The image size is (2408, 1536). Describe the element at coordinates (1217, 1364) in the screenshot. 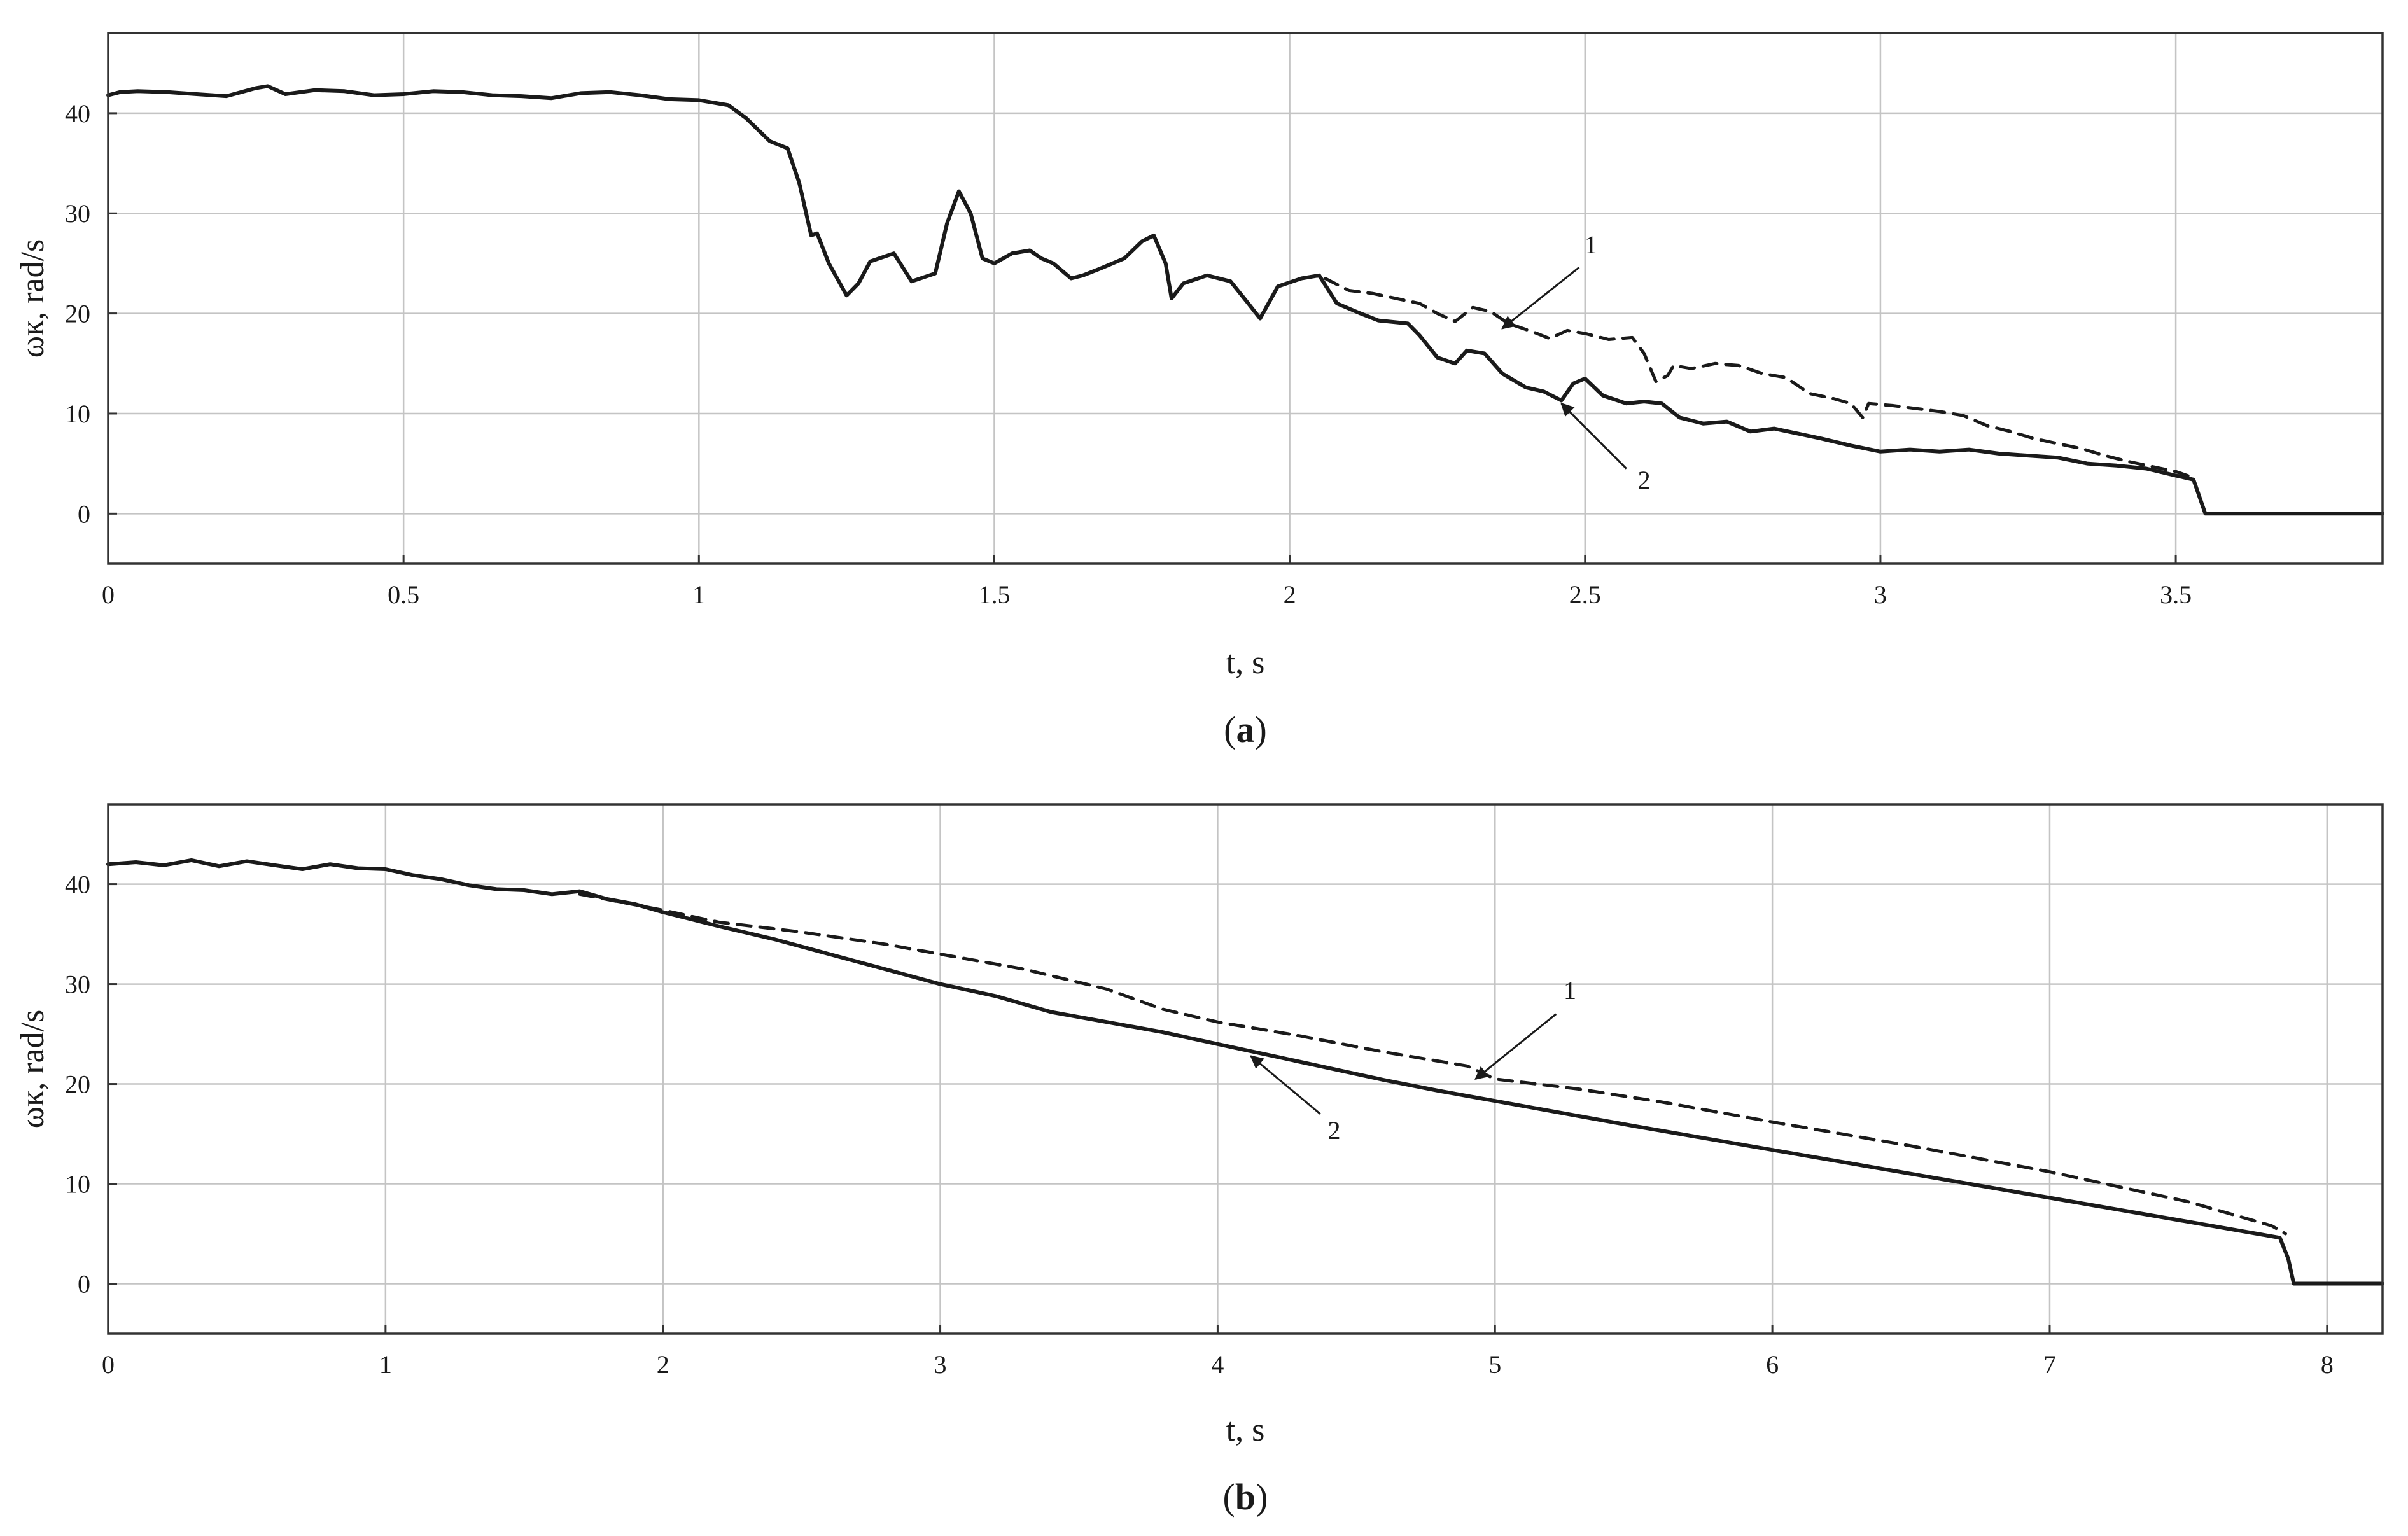

I see `x-tick-label: 4` at that location.